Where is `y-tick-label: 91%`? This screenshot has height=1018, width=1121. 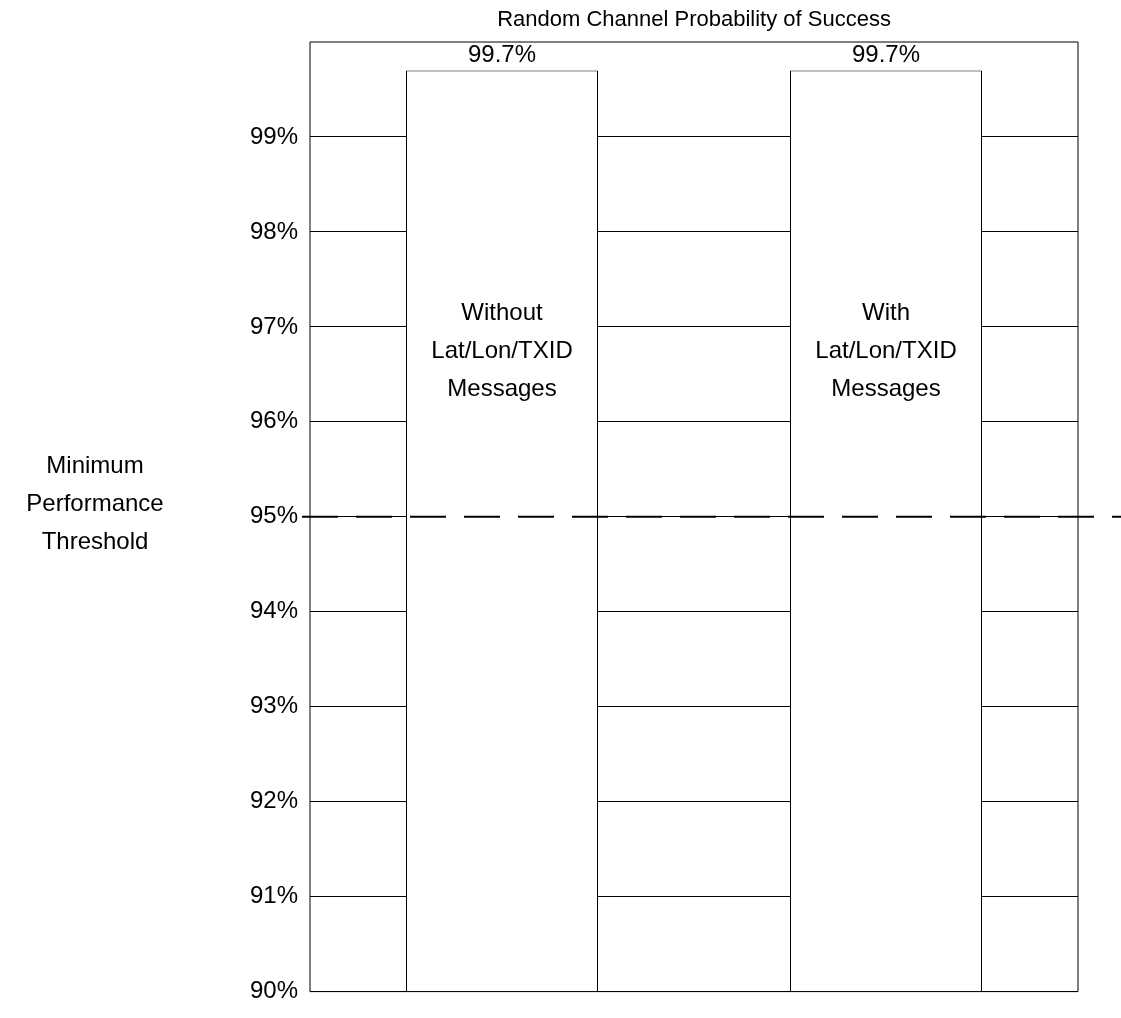 y-tick-label: 91% is located at coordinates (273, 895).